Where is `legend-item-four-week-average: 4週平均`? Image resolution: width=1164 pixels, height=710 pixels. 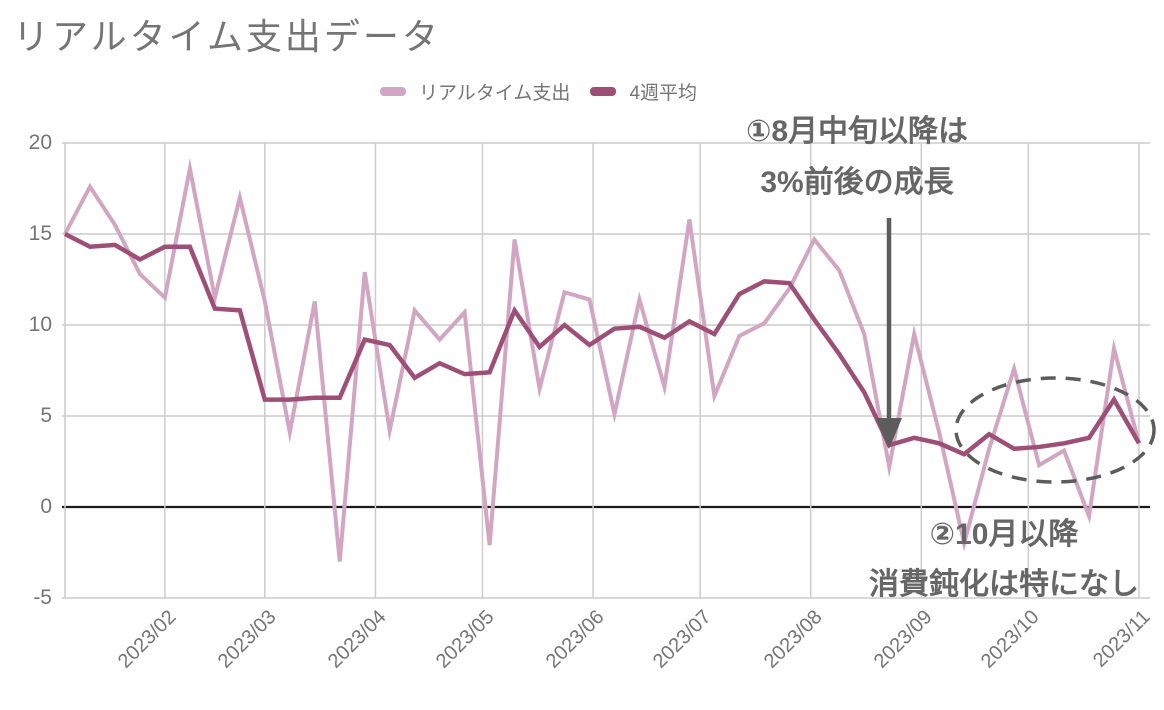
legend-item-four-week-average: 4週平均 is located at coordinates (643, 91).